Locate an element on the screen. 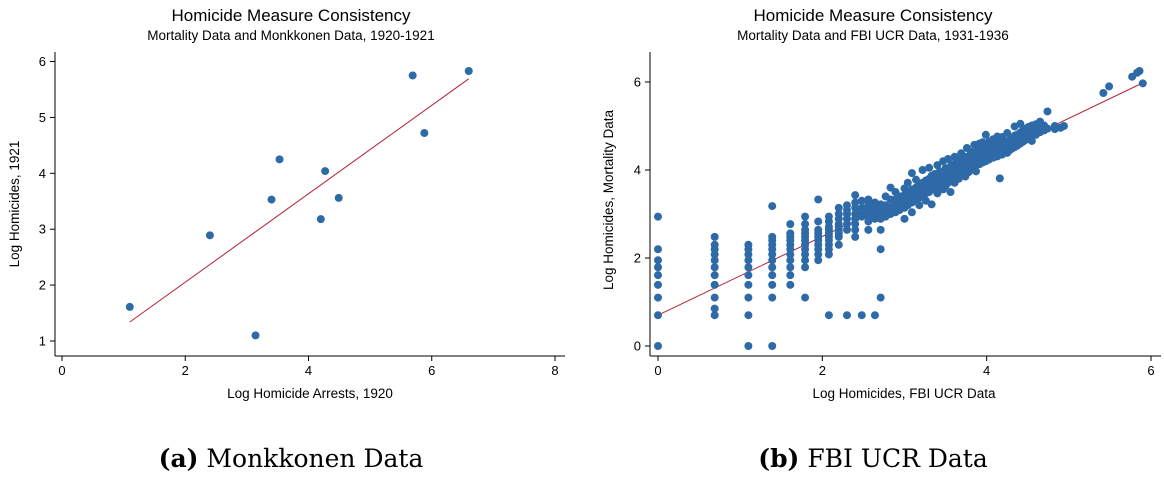 The image size is (1164, 480). fit-line is located at coordinates (299, 200).